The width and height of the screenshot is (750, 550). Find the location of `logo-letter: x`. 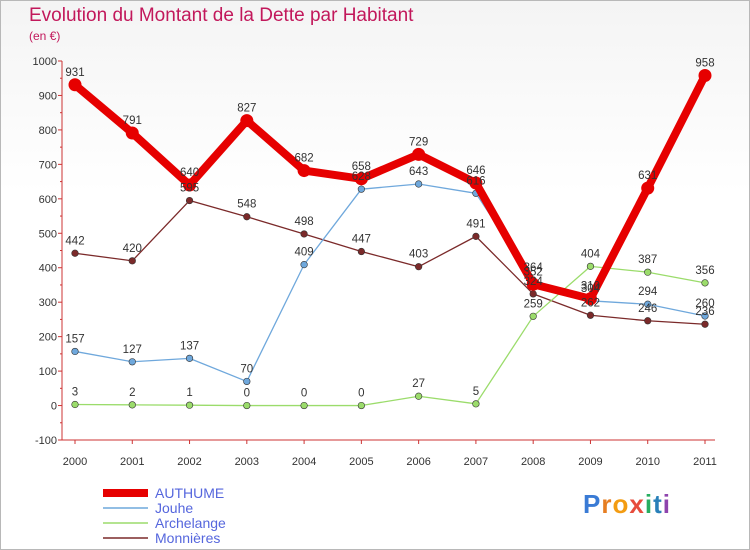

logo-letter: x is located at coordinates (637, 504).